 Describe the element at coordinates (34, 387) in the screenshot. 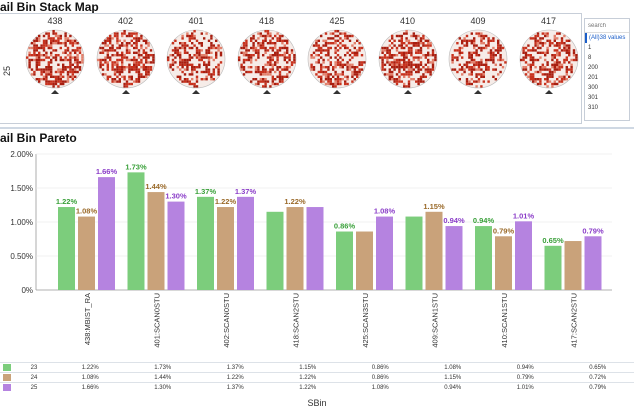

I see `series-name: 25` at that location.